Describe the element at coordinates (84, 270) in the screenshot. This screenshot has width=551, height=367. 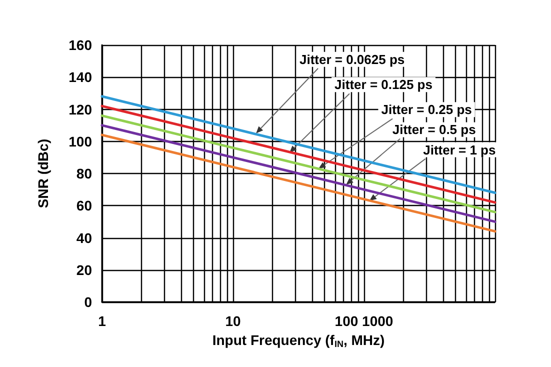
I see `y-tick-label: 20` at that location.